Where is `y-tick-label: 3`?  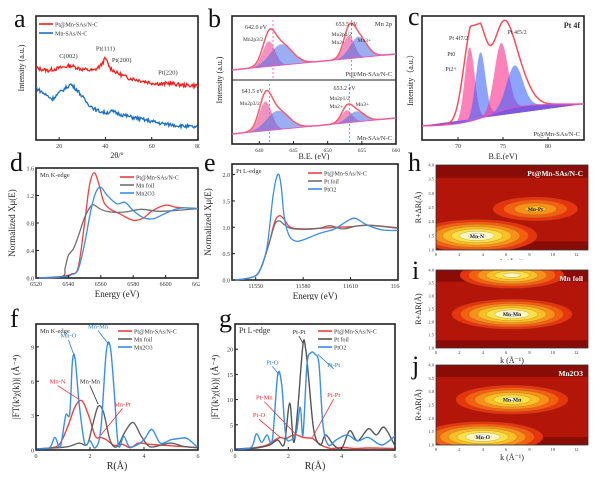
y-tick-label: 3 is located at coordinates (32, 417).